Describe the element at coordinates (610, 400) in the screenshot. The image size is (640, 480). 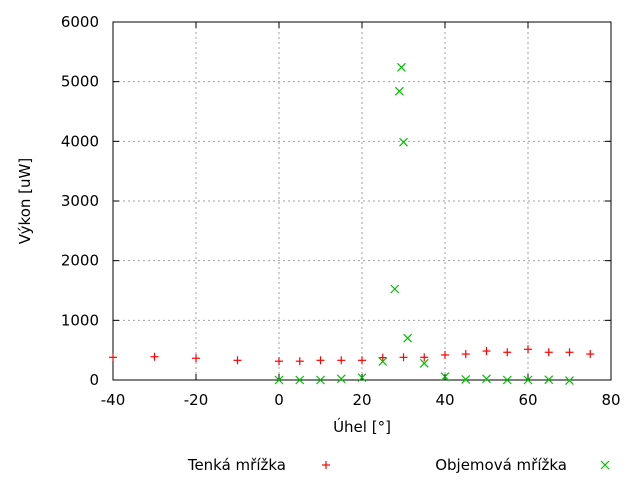
I see `x-tick-label: 80` at that location.